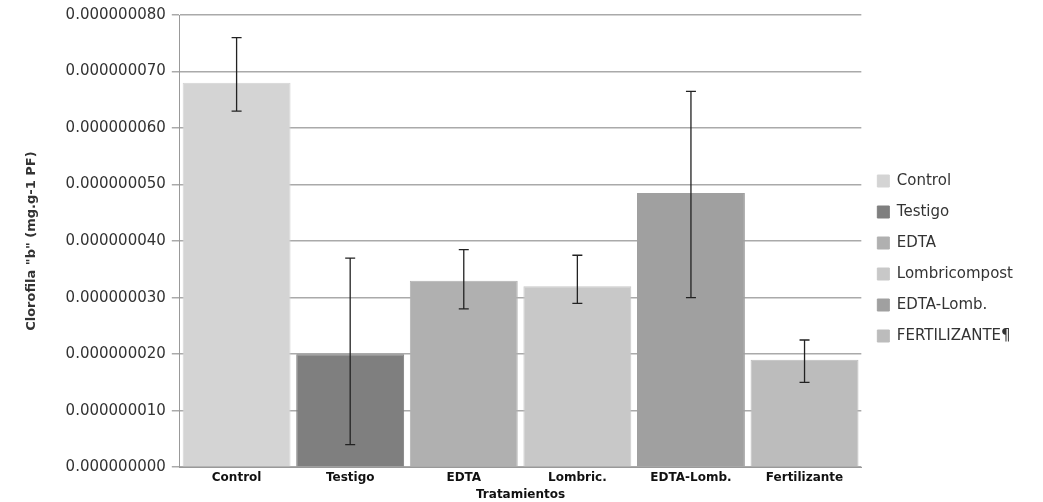 The image size is (1043, 502). I want to click on legend-label: FERTILIZANTE¶, so click(953, 334).